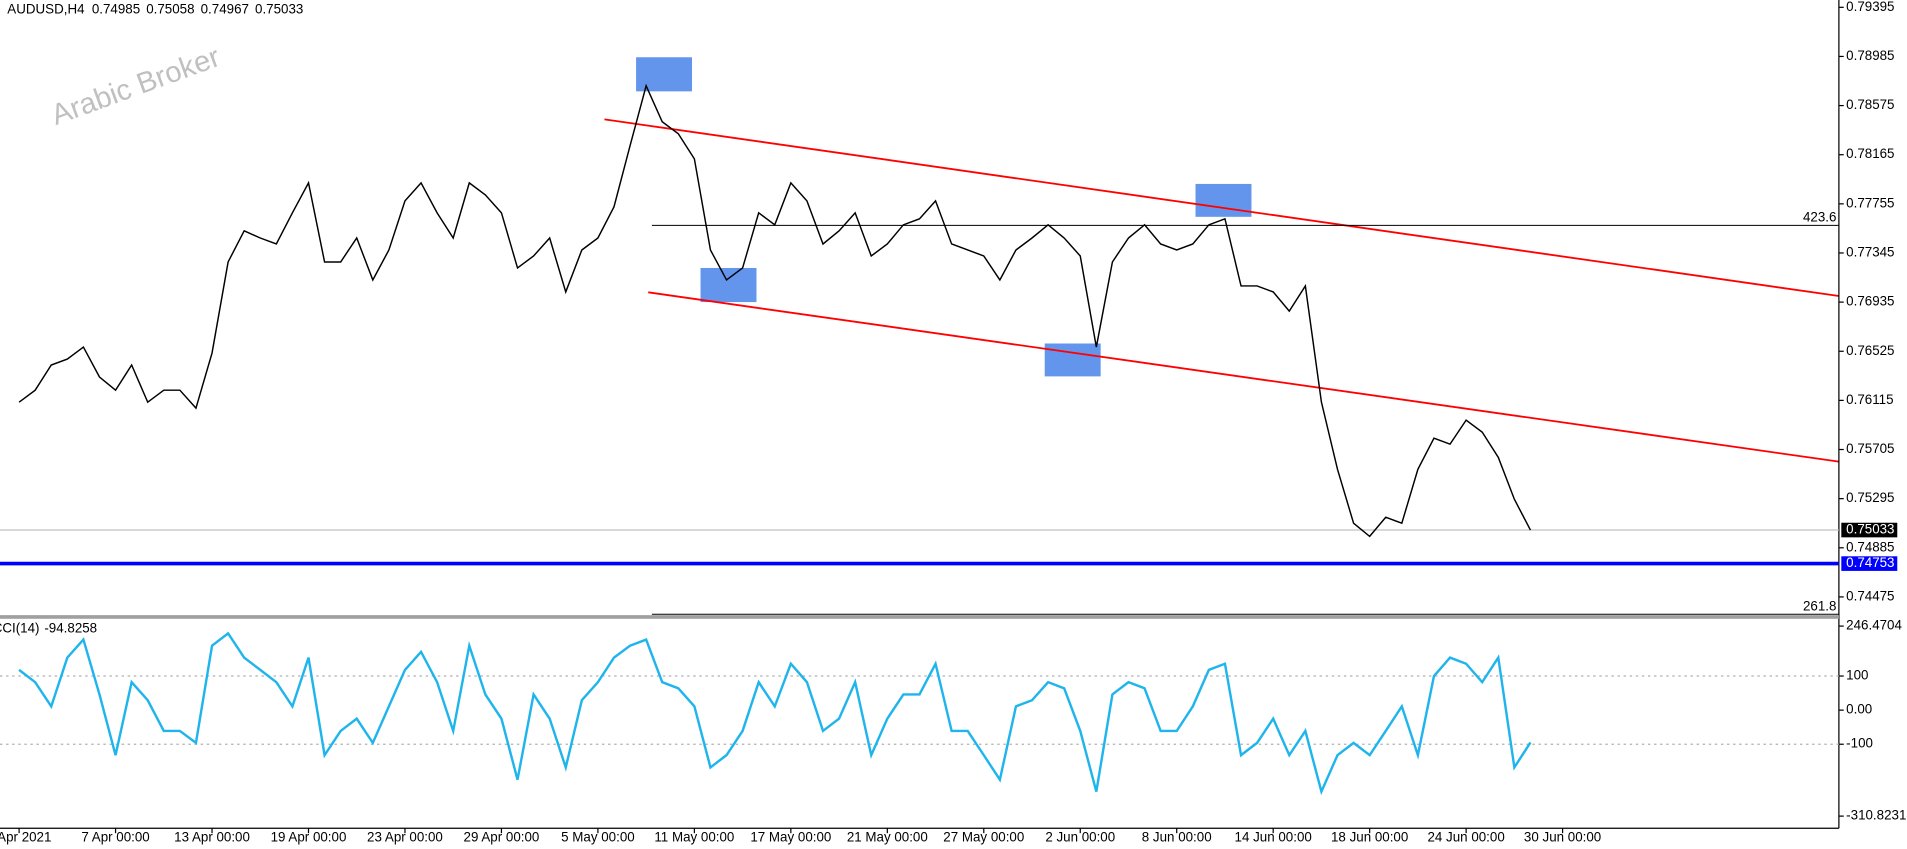 This screenshot has height=849, width=1907. Describe the element at coordinates (116, 8) in the screenshot. I see `open: 0.74985` at that location.